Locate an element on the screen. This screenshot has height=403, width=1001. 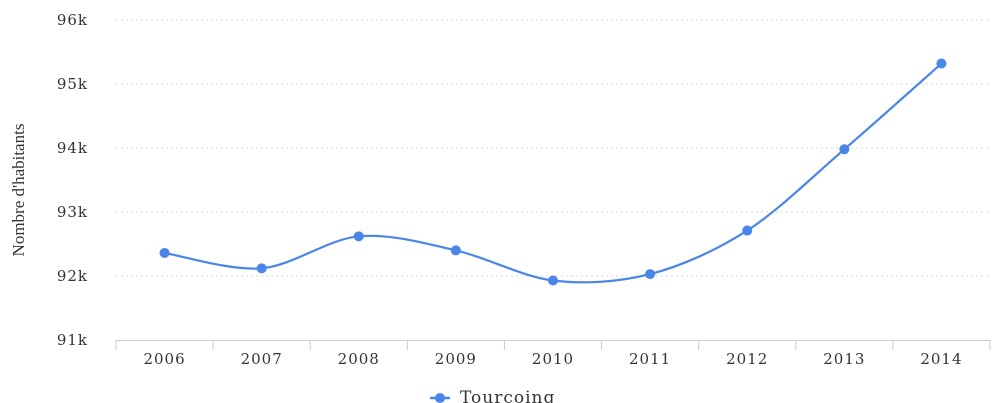
legend: Tourcoing is located at coordinates (492, 395).